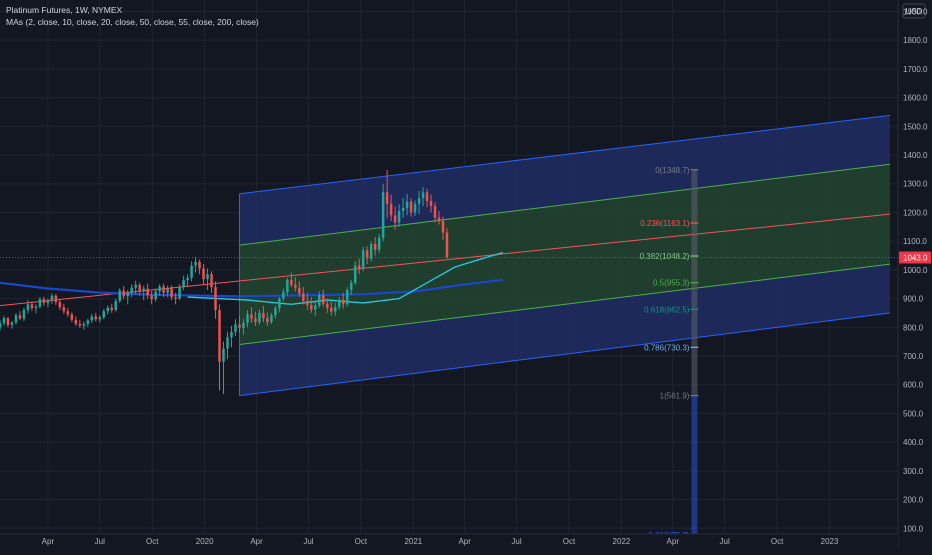 The height and width of the screenshot is (555, 932). Describe the element at coordinates (565, 204) in the screenshot. I see `channel-inner-top-line` at that location.